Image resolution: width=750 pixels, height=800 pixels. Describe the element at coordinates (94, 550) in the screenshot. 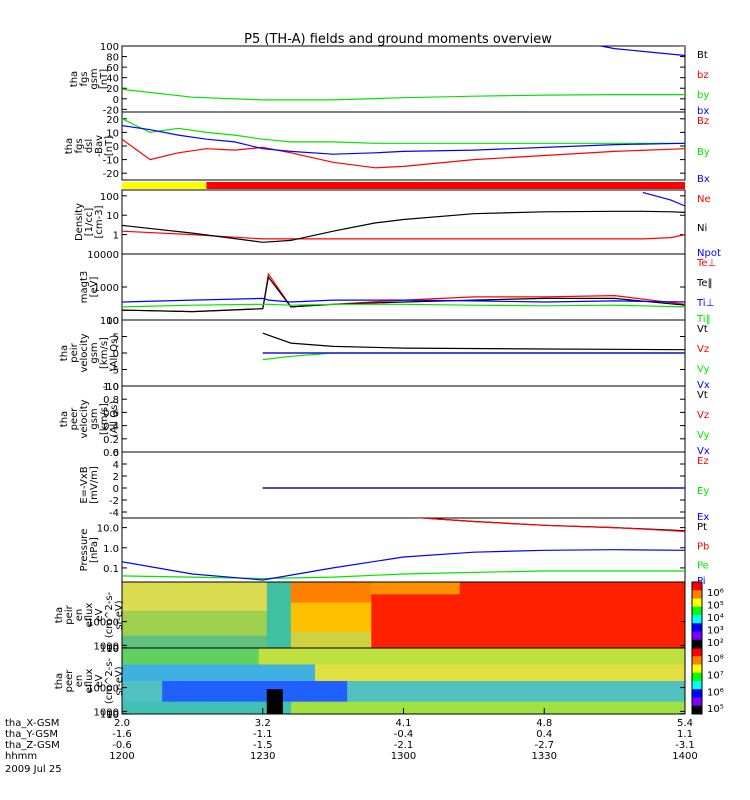

I see `y-axis-label-line: [nPa]` at that location.